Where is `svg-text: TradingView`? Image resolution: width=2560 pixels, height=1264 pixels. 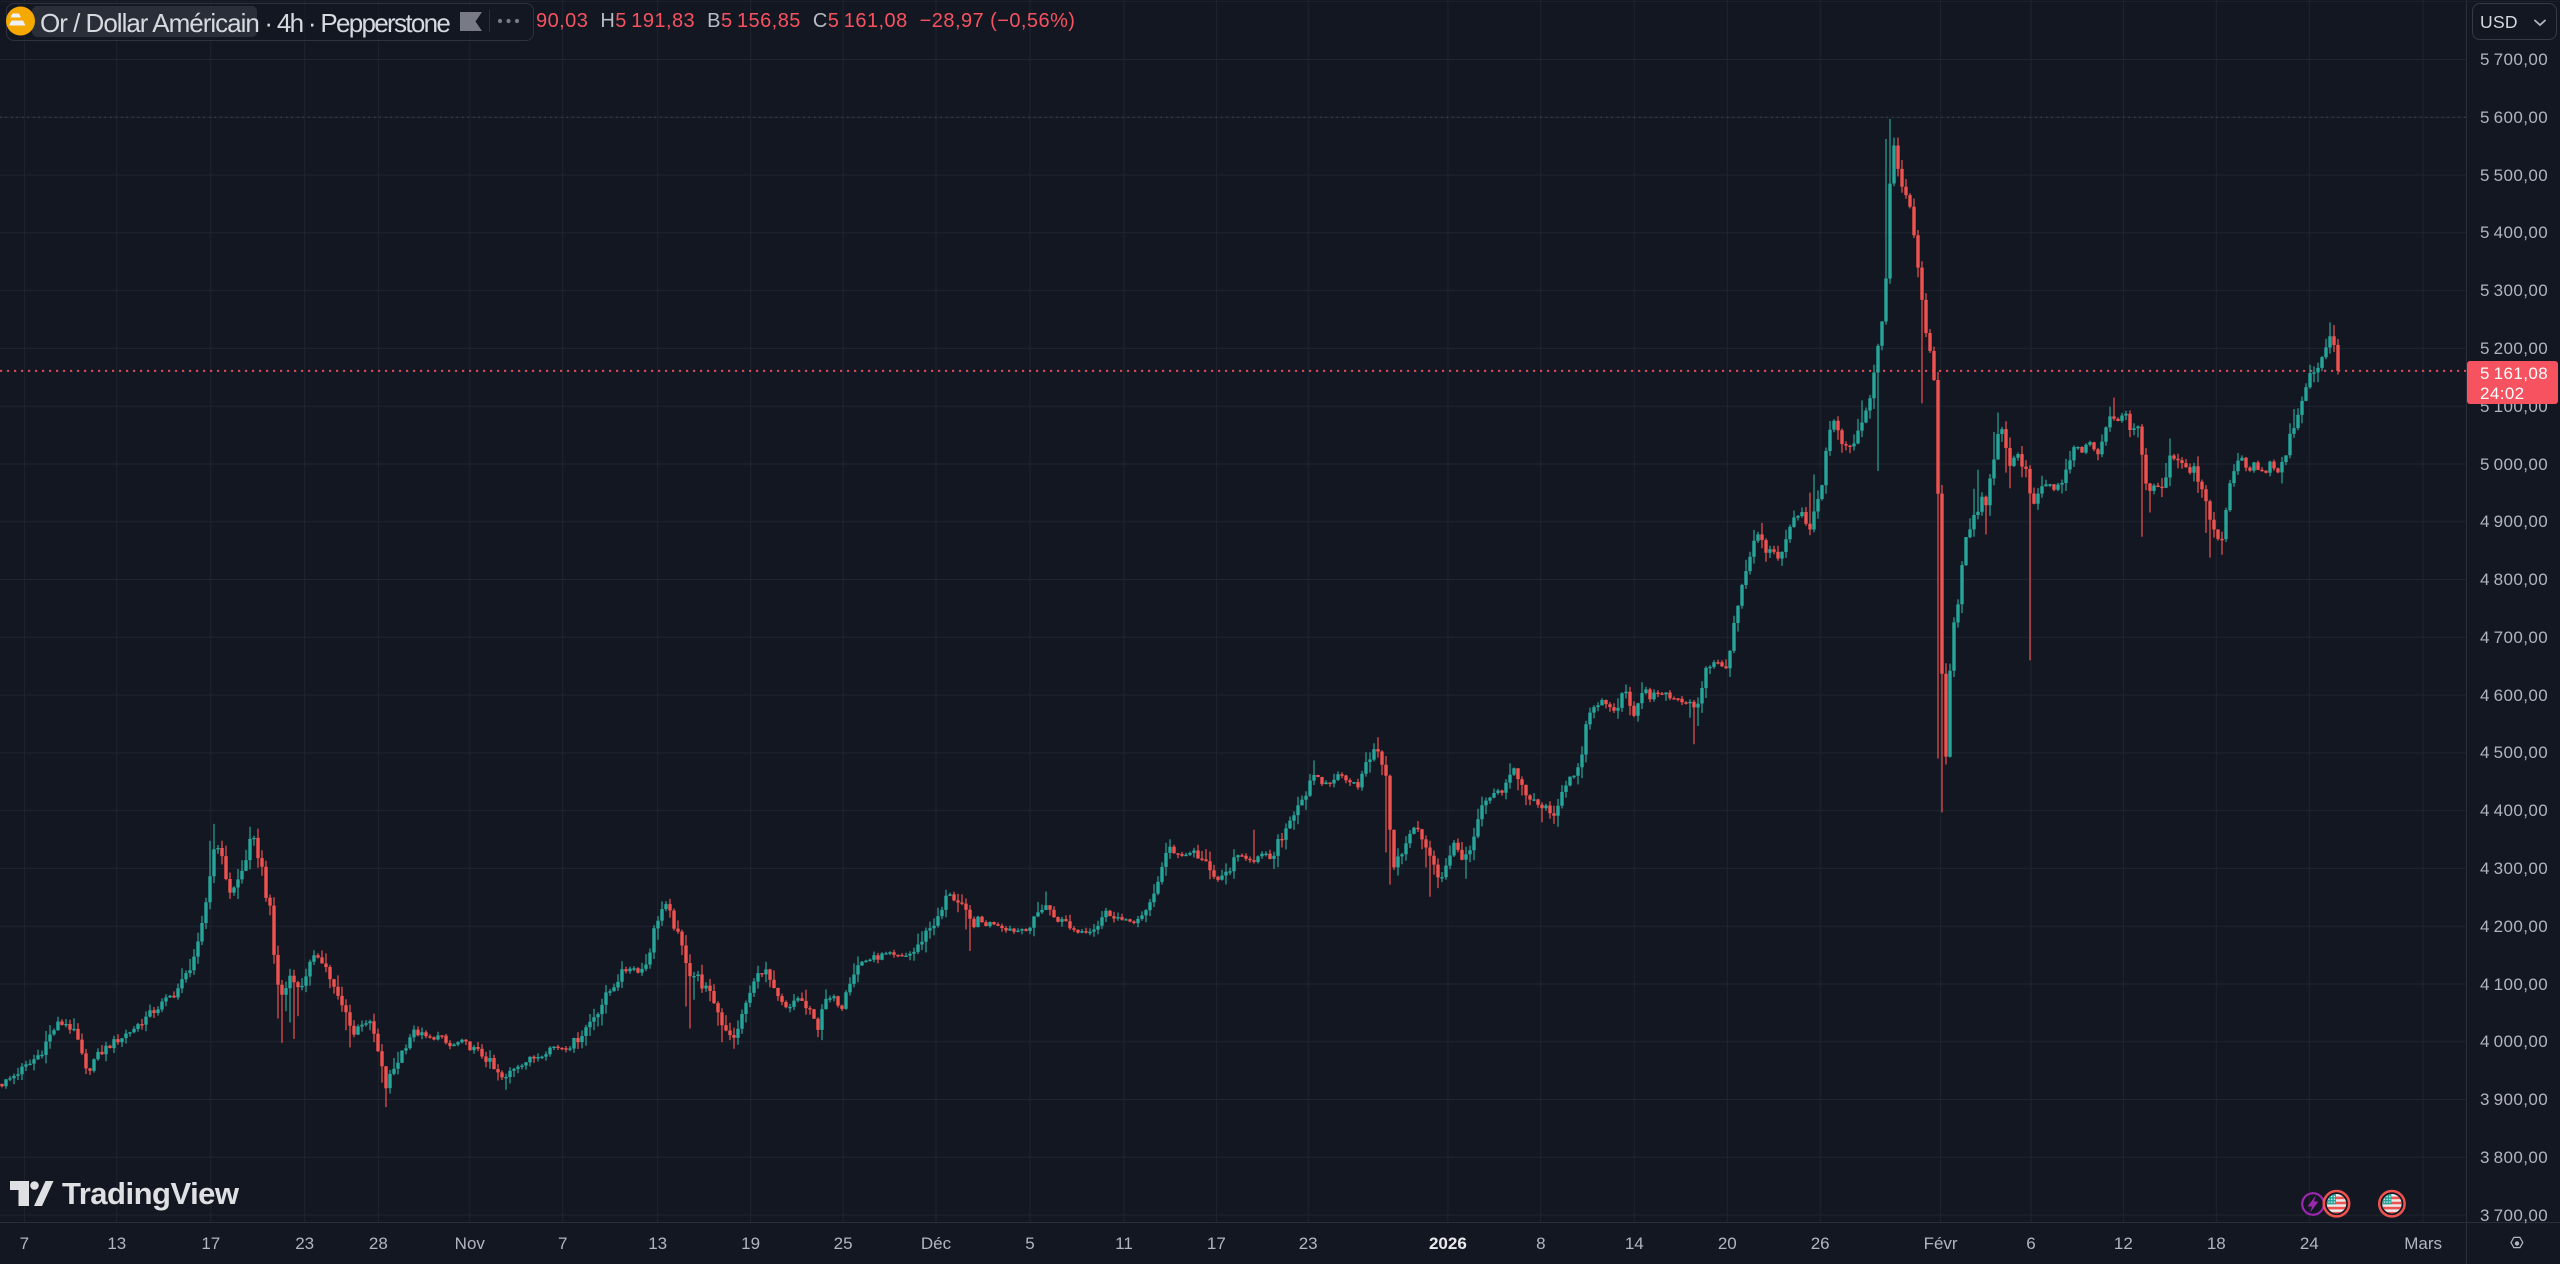 svg-text: TradingView is located at coordinates (151, 1193).